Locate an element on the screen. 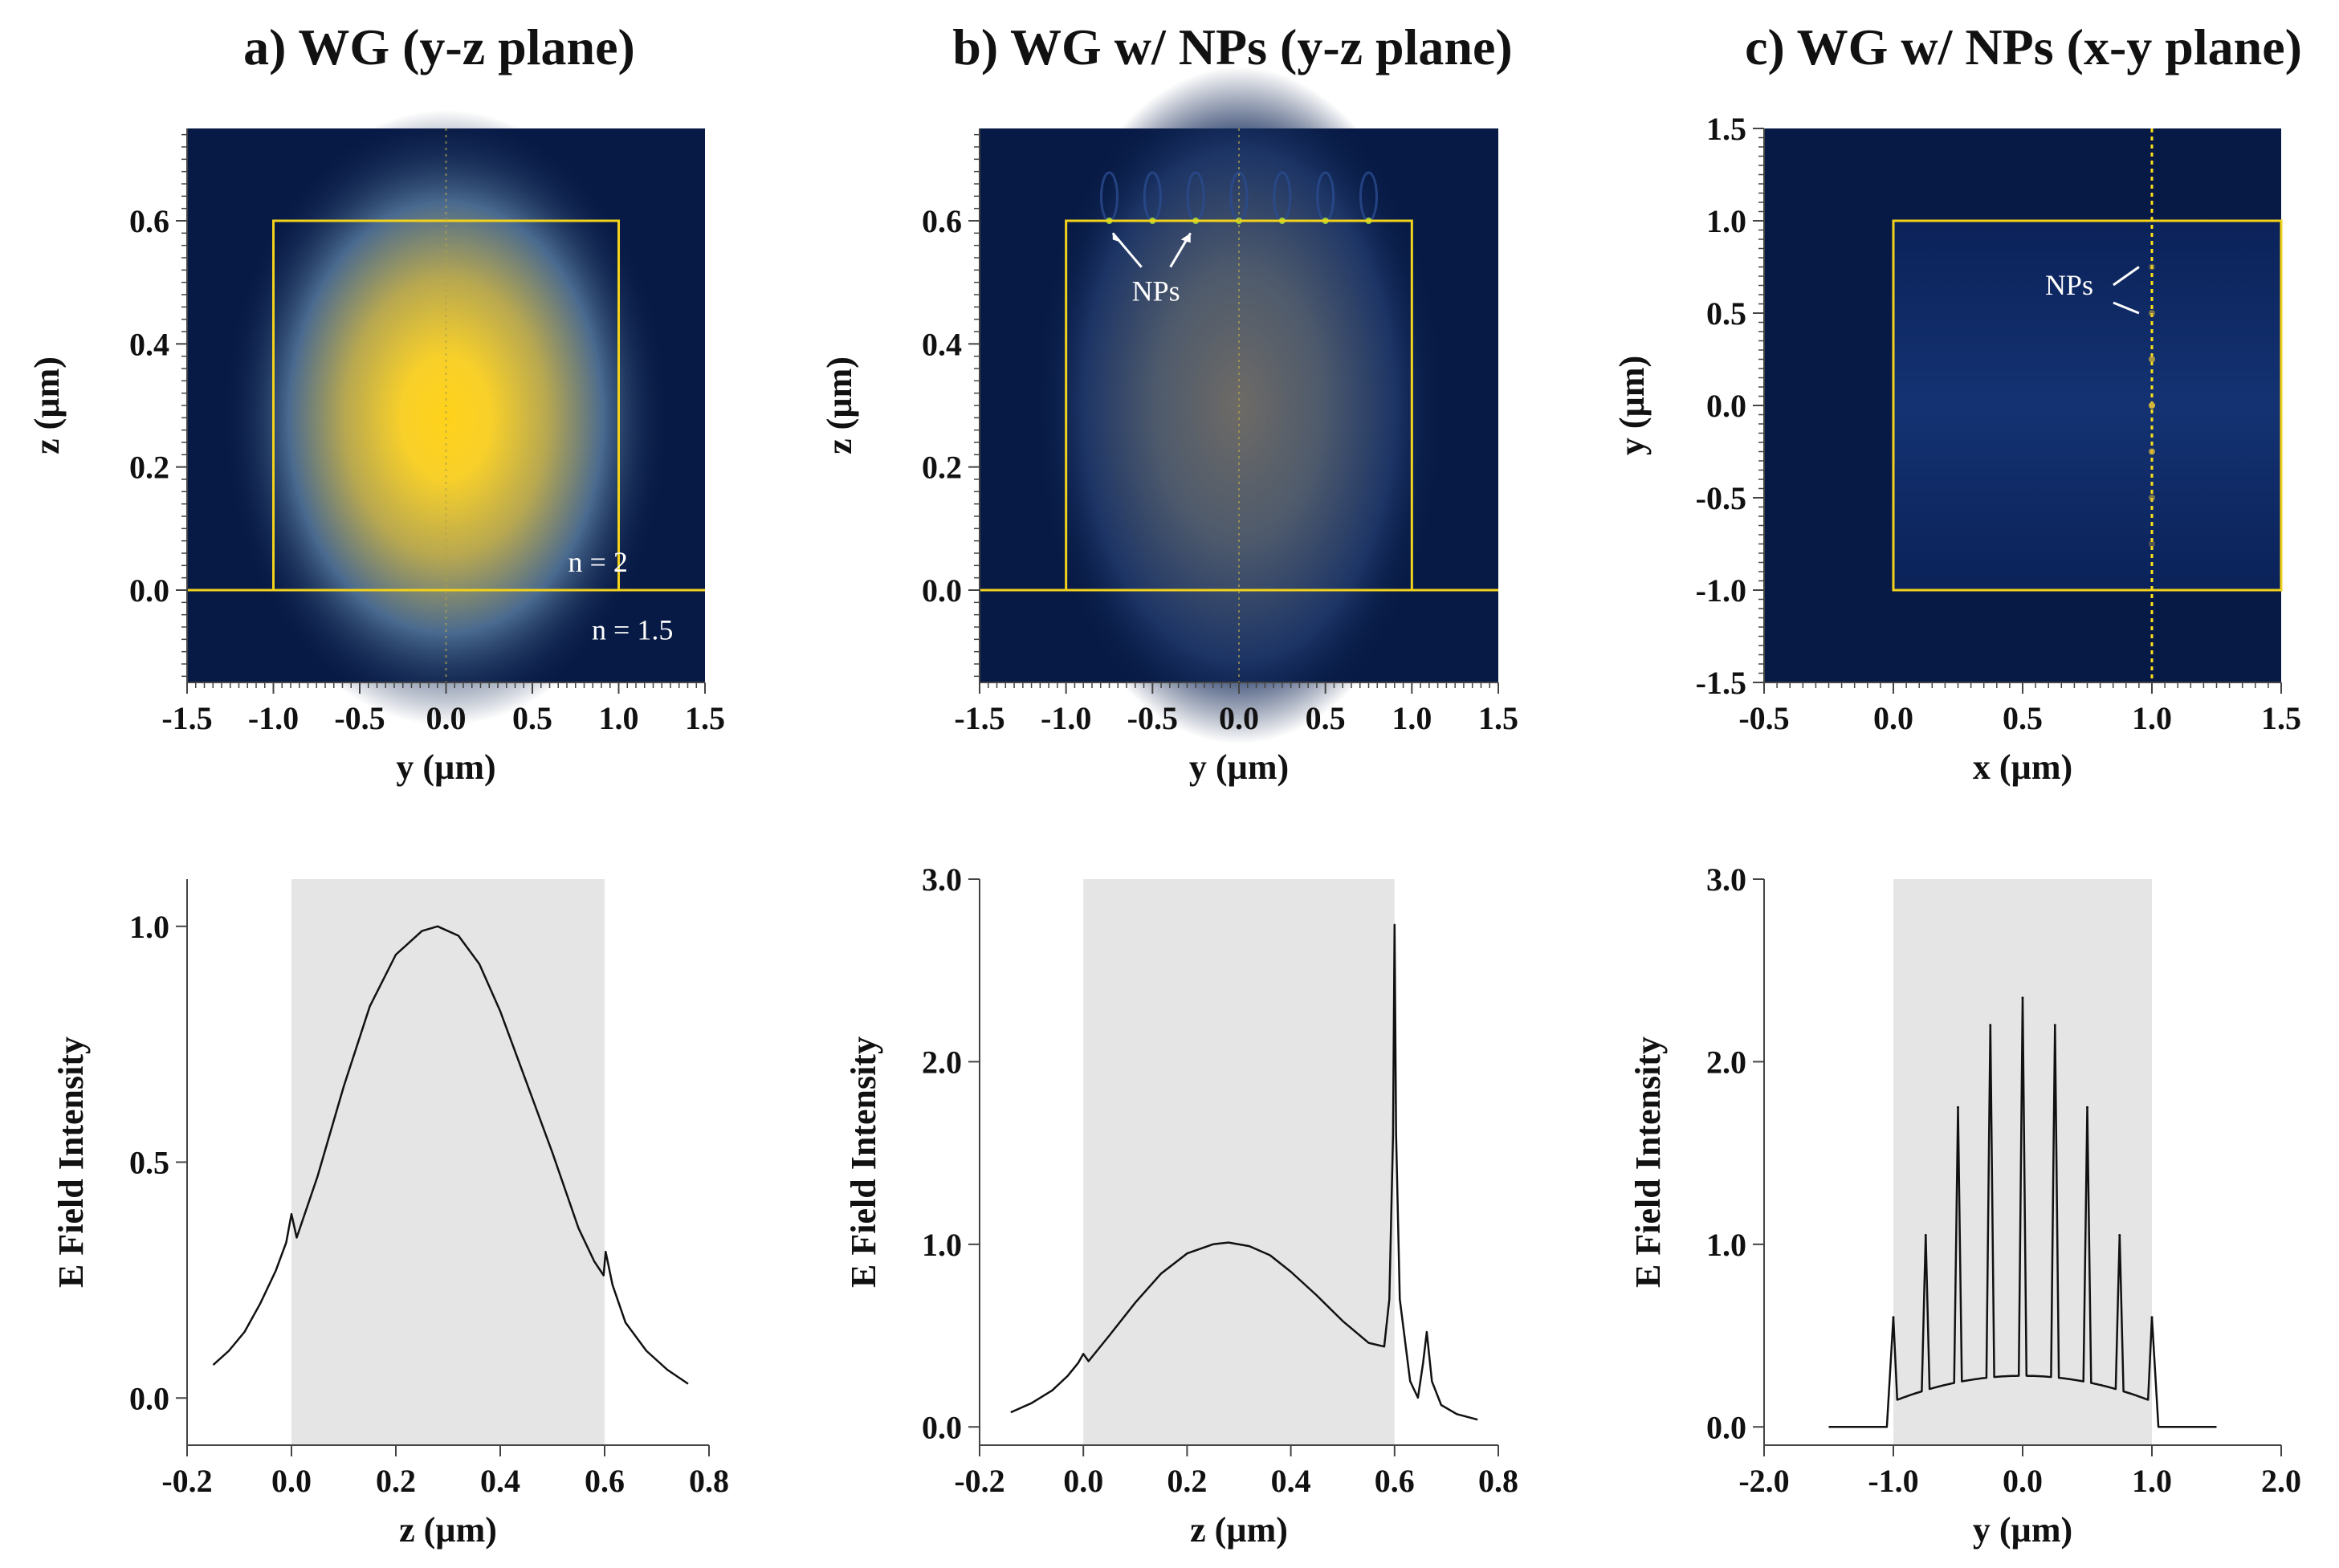  title-c: c) WG w/ NPs (x-y plane) is located at coordinates (2023, 46).